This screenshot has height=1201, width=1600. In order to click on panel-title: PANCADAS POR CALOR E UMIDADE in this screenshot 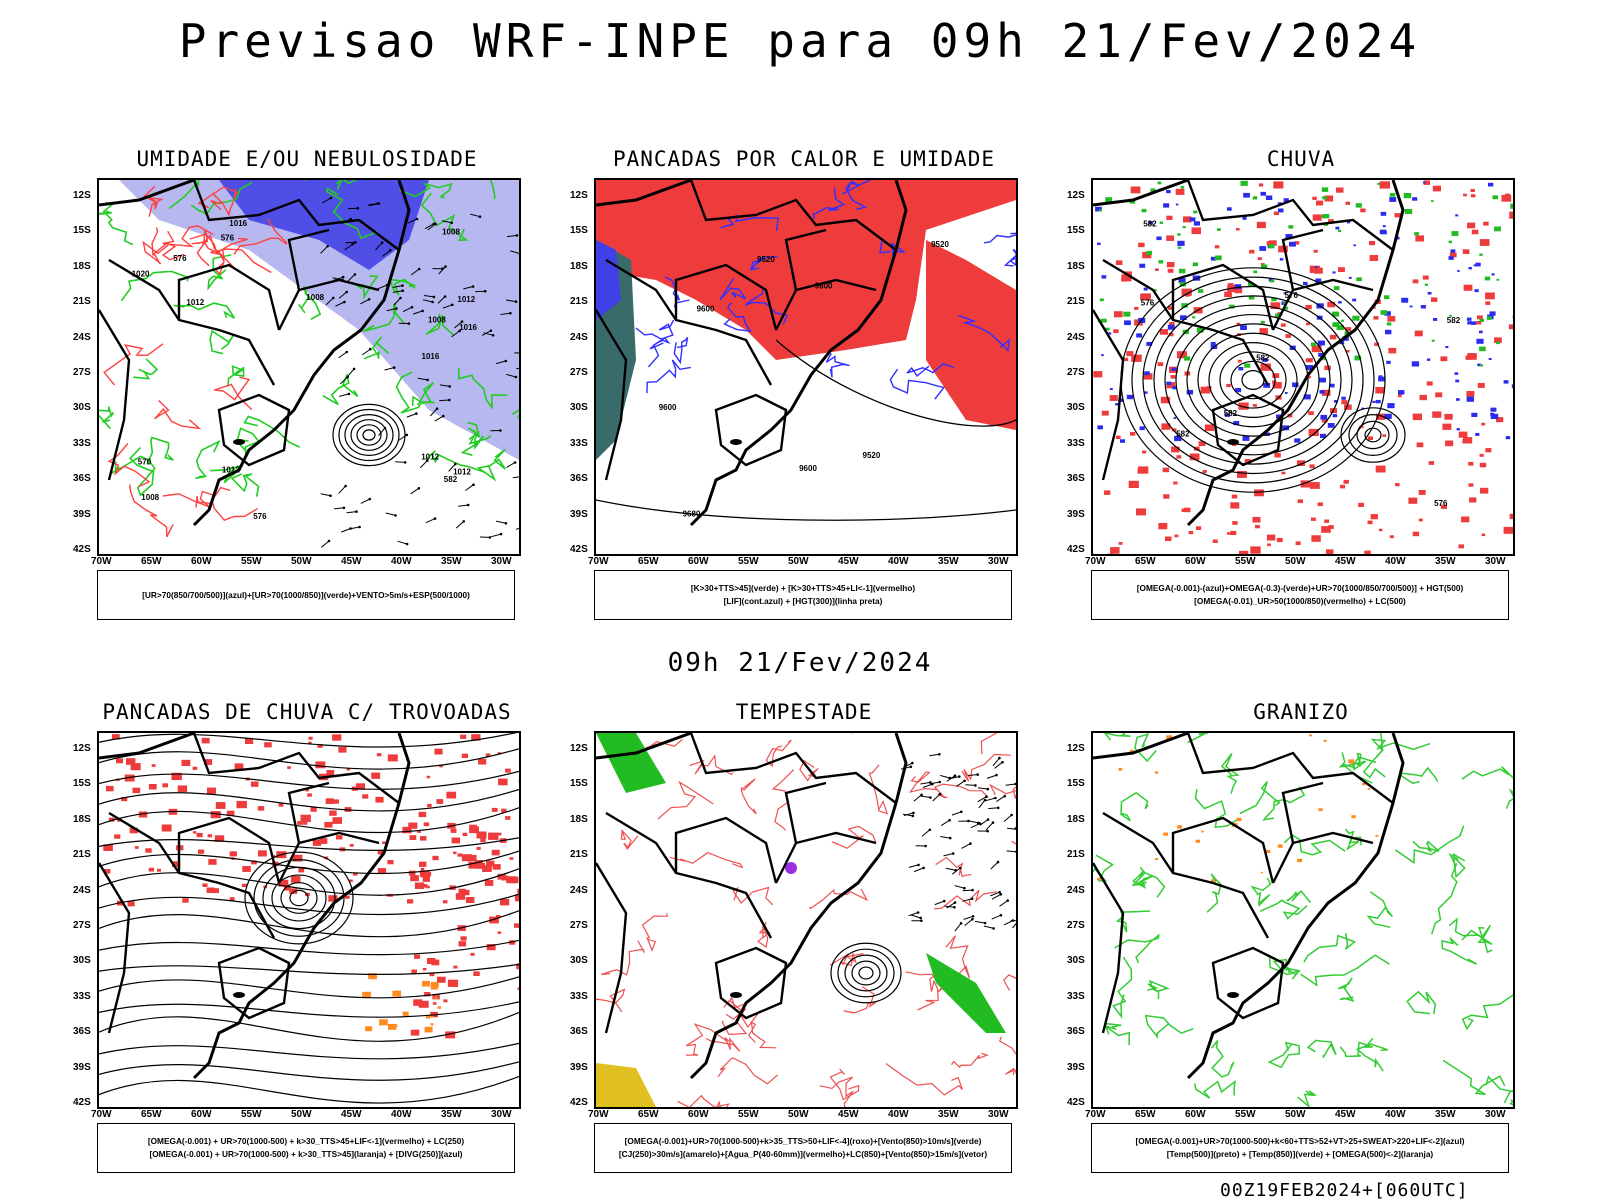, I will do `click(804, 159)`.